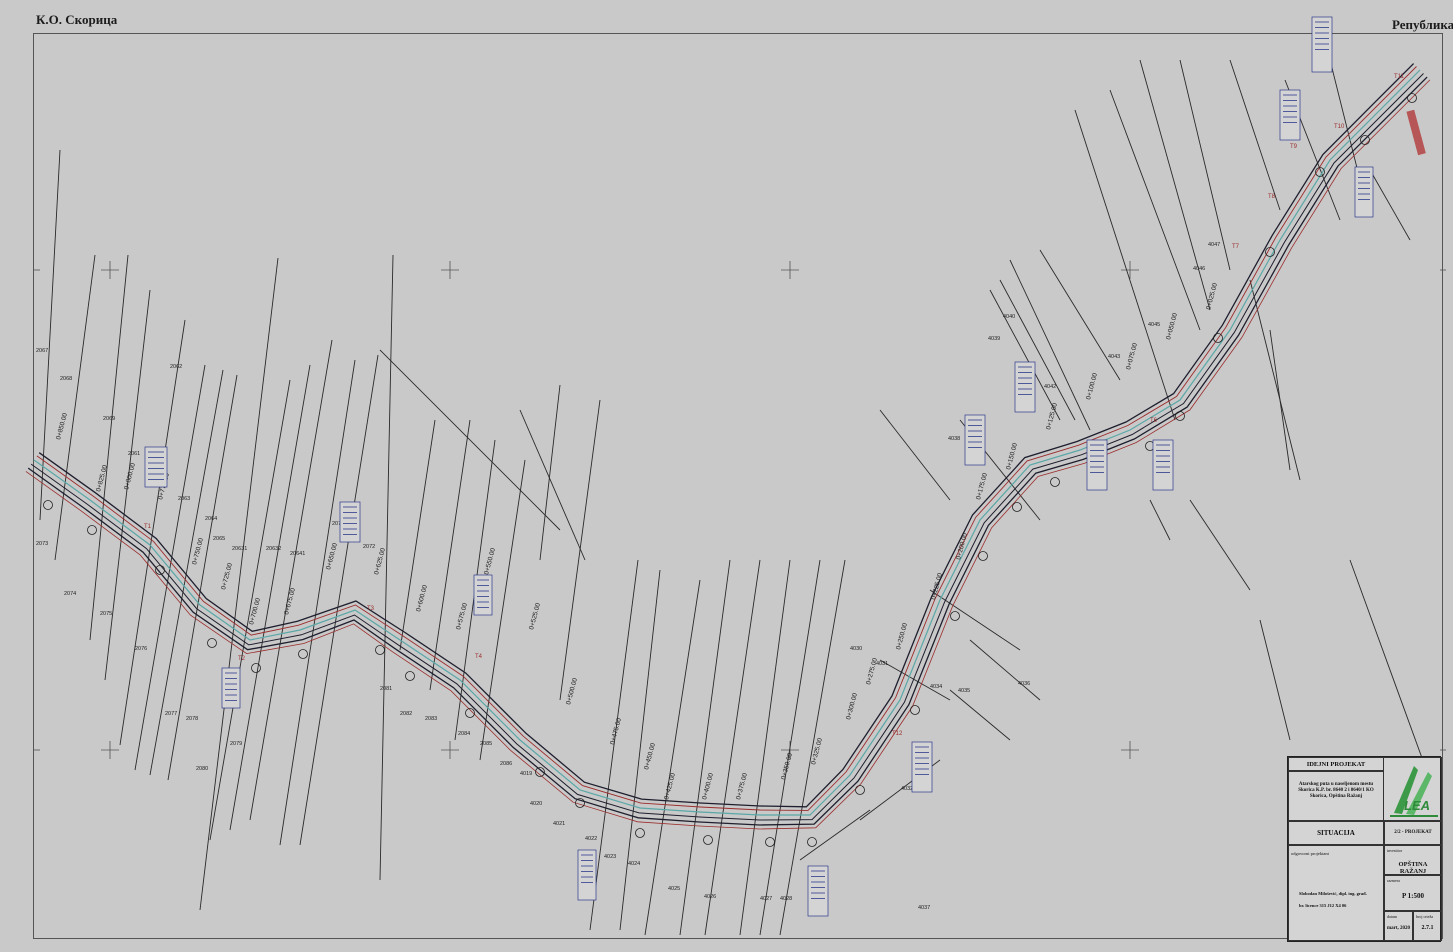 This screenshot has width=1453, height=952. Describe the element at coordinates (610, 857) in the screenshot. I see `parcel-number: 4023` at that location.